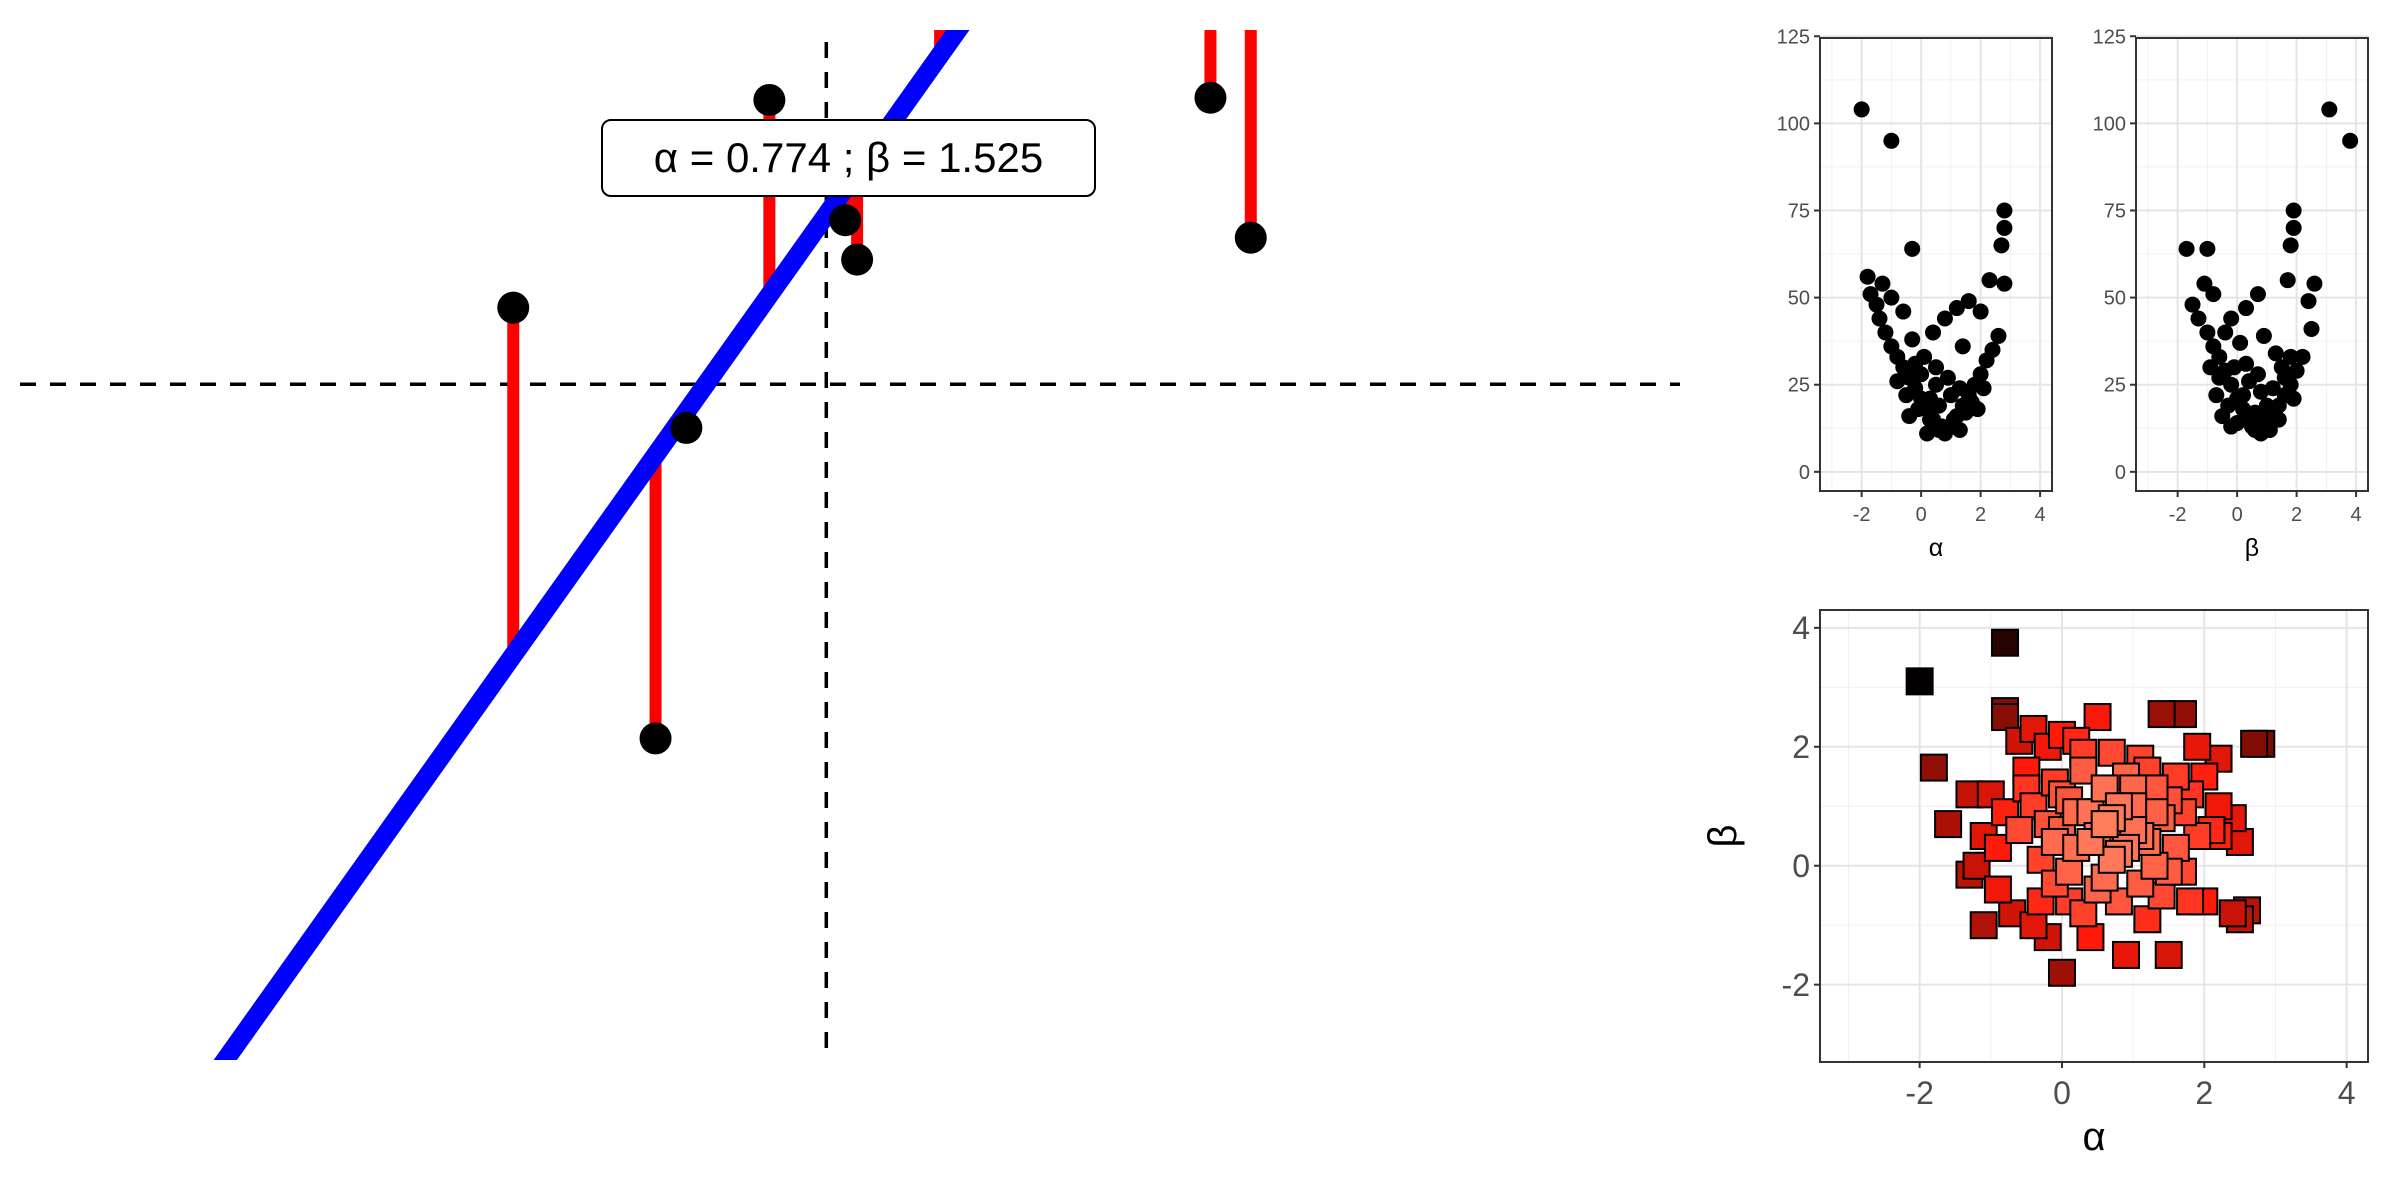 The width and height of the screenshot is (2400, 1200). I want to click on ab-y-tick-label: 2, so click(1801, 747).